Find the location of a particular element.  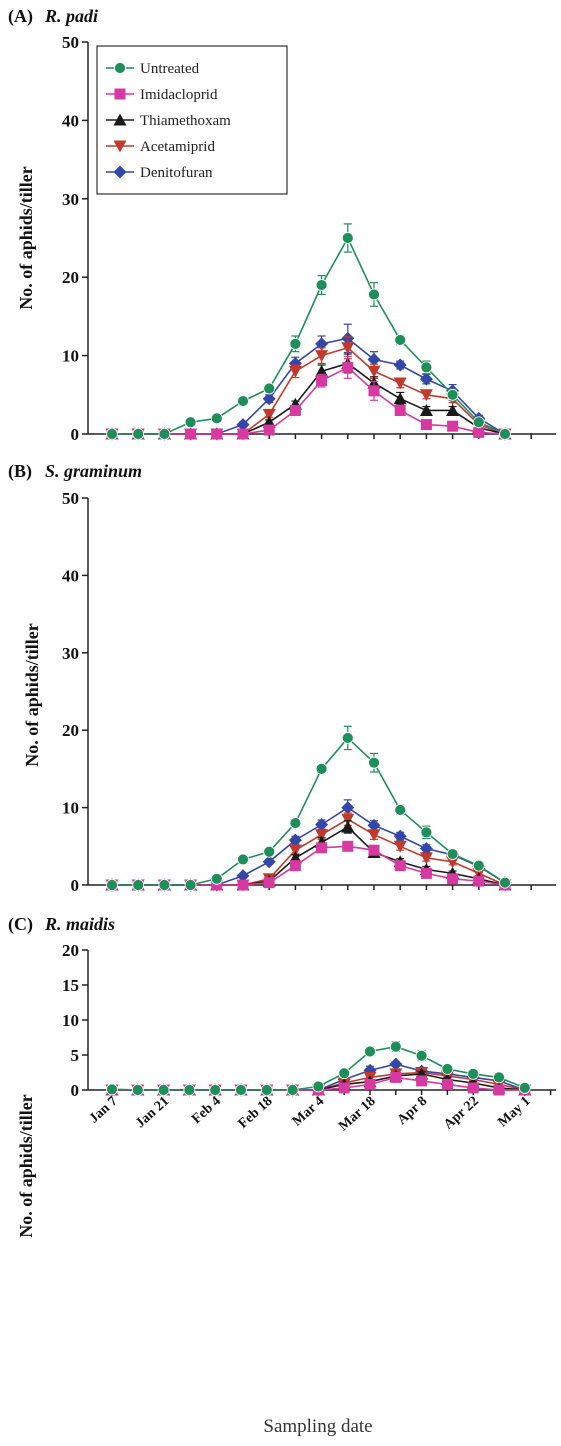

y-tick-label: 15 is located at coordinates (70, 985).